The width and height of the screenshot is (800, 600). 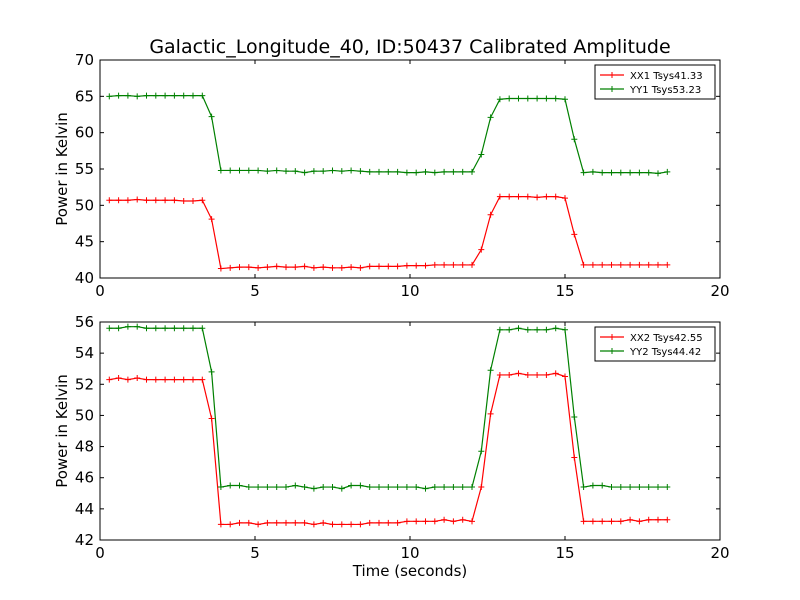 What do you see at coordinates (84, 133) in the screenshot?
I see `y-tick-label: 60` at bounding box center [84, 133].